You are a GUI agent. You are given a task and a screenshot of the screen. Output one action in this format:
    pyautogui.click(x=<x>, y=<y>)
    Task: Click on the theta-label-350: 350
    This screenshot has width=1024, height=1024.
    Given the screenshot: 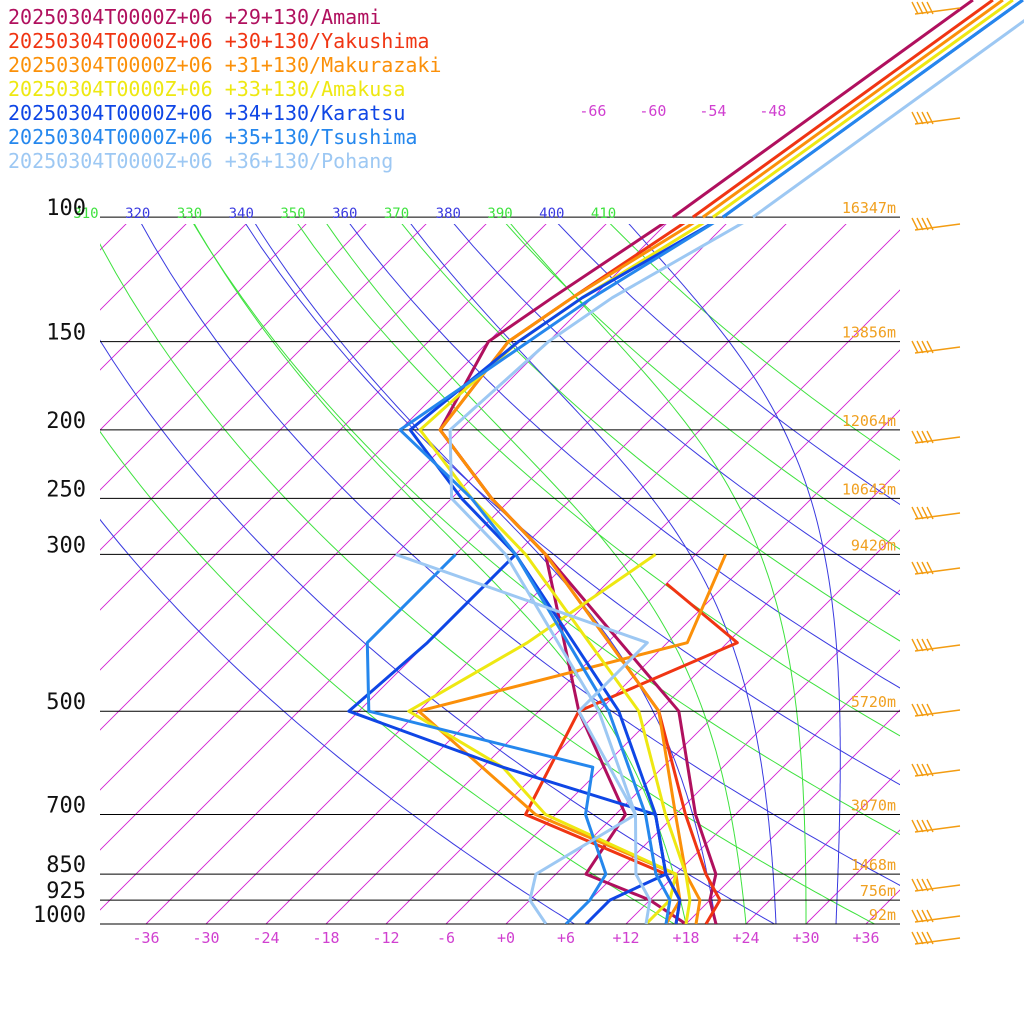 What is the action you would take?
    pyautogui.click(x=292, y=214)
    